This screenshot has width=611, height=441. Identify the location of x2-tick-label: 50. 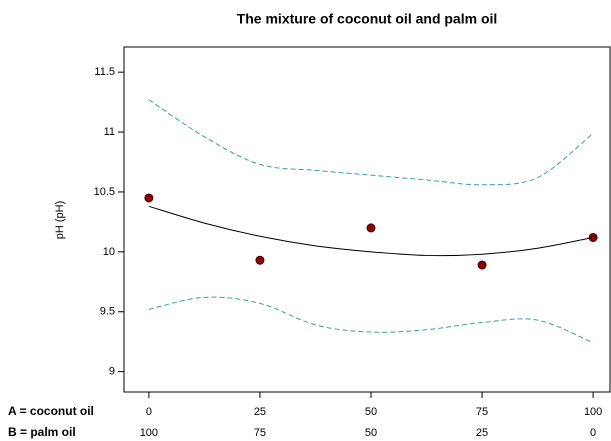
(371, 433).